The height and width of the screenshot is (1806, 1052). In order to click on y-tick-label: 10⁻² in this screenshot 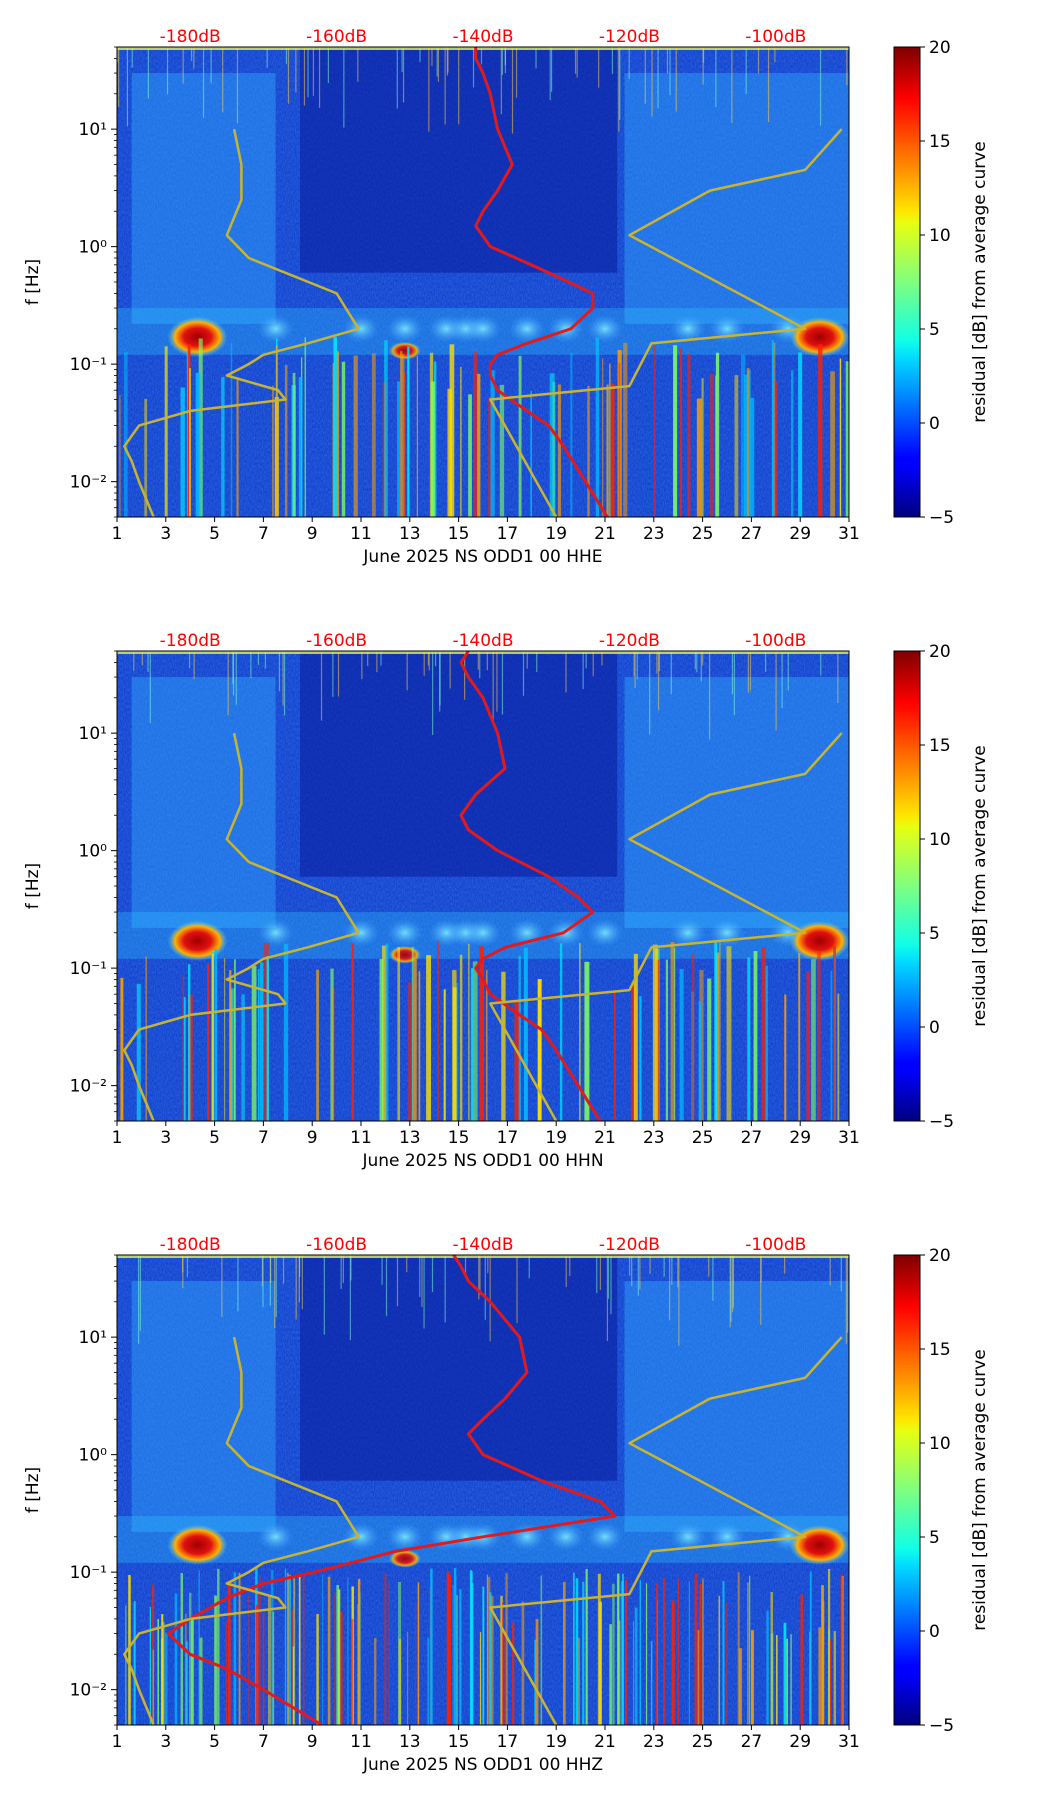, I will do `click(88, 1087)`.